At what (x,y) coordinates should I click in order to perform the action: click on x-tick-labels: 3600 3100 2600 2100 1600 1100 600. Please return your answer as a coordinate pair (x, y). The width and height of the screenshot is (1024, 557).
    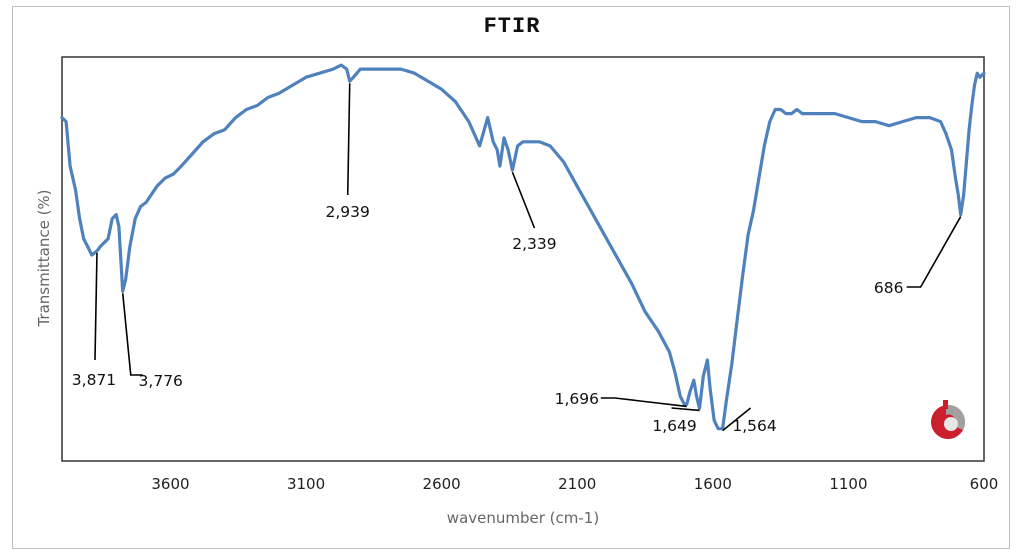
    Looking at the image, I should click on (574, 484).